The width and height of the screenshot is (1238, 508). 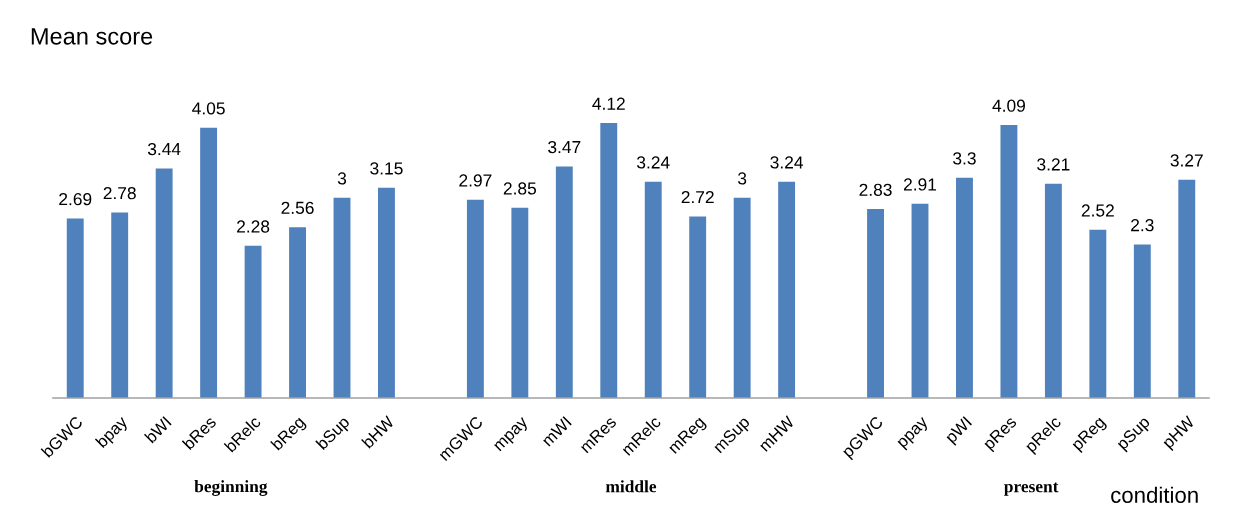 I want to click on x-tick-label: bWI, so click(x=157, y=429).